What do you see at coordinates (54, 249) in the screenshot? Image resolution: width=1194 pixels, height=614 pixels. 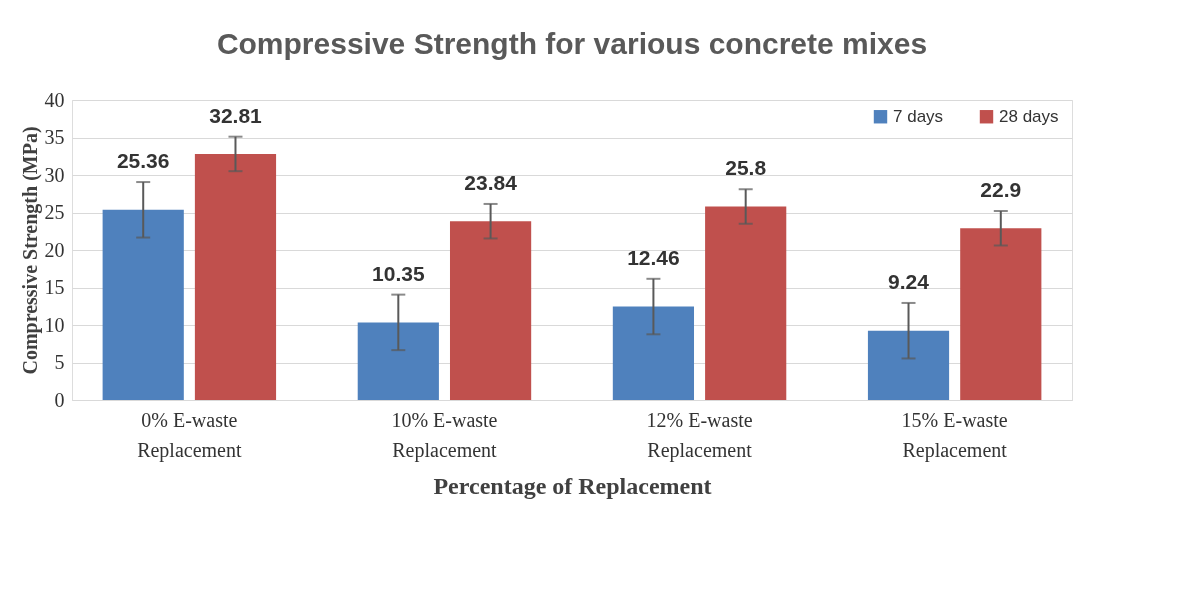 I see `y-tick-label: 20` at bounding box center [54, 249].